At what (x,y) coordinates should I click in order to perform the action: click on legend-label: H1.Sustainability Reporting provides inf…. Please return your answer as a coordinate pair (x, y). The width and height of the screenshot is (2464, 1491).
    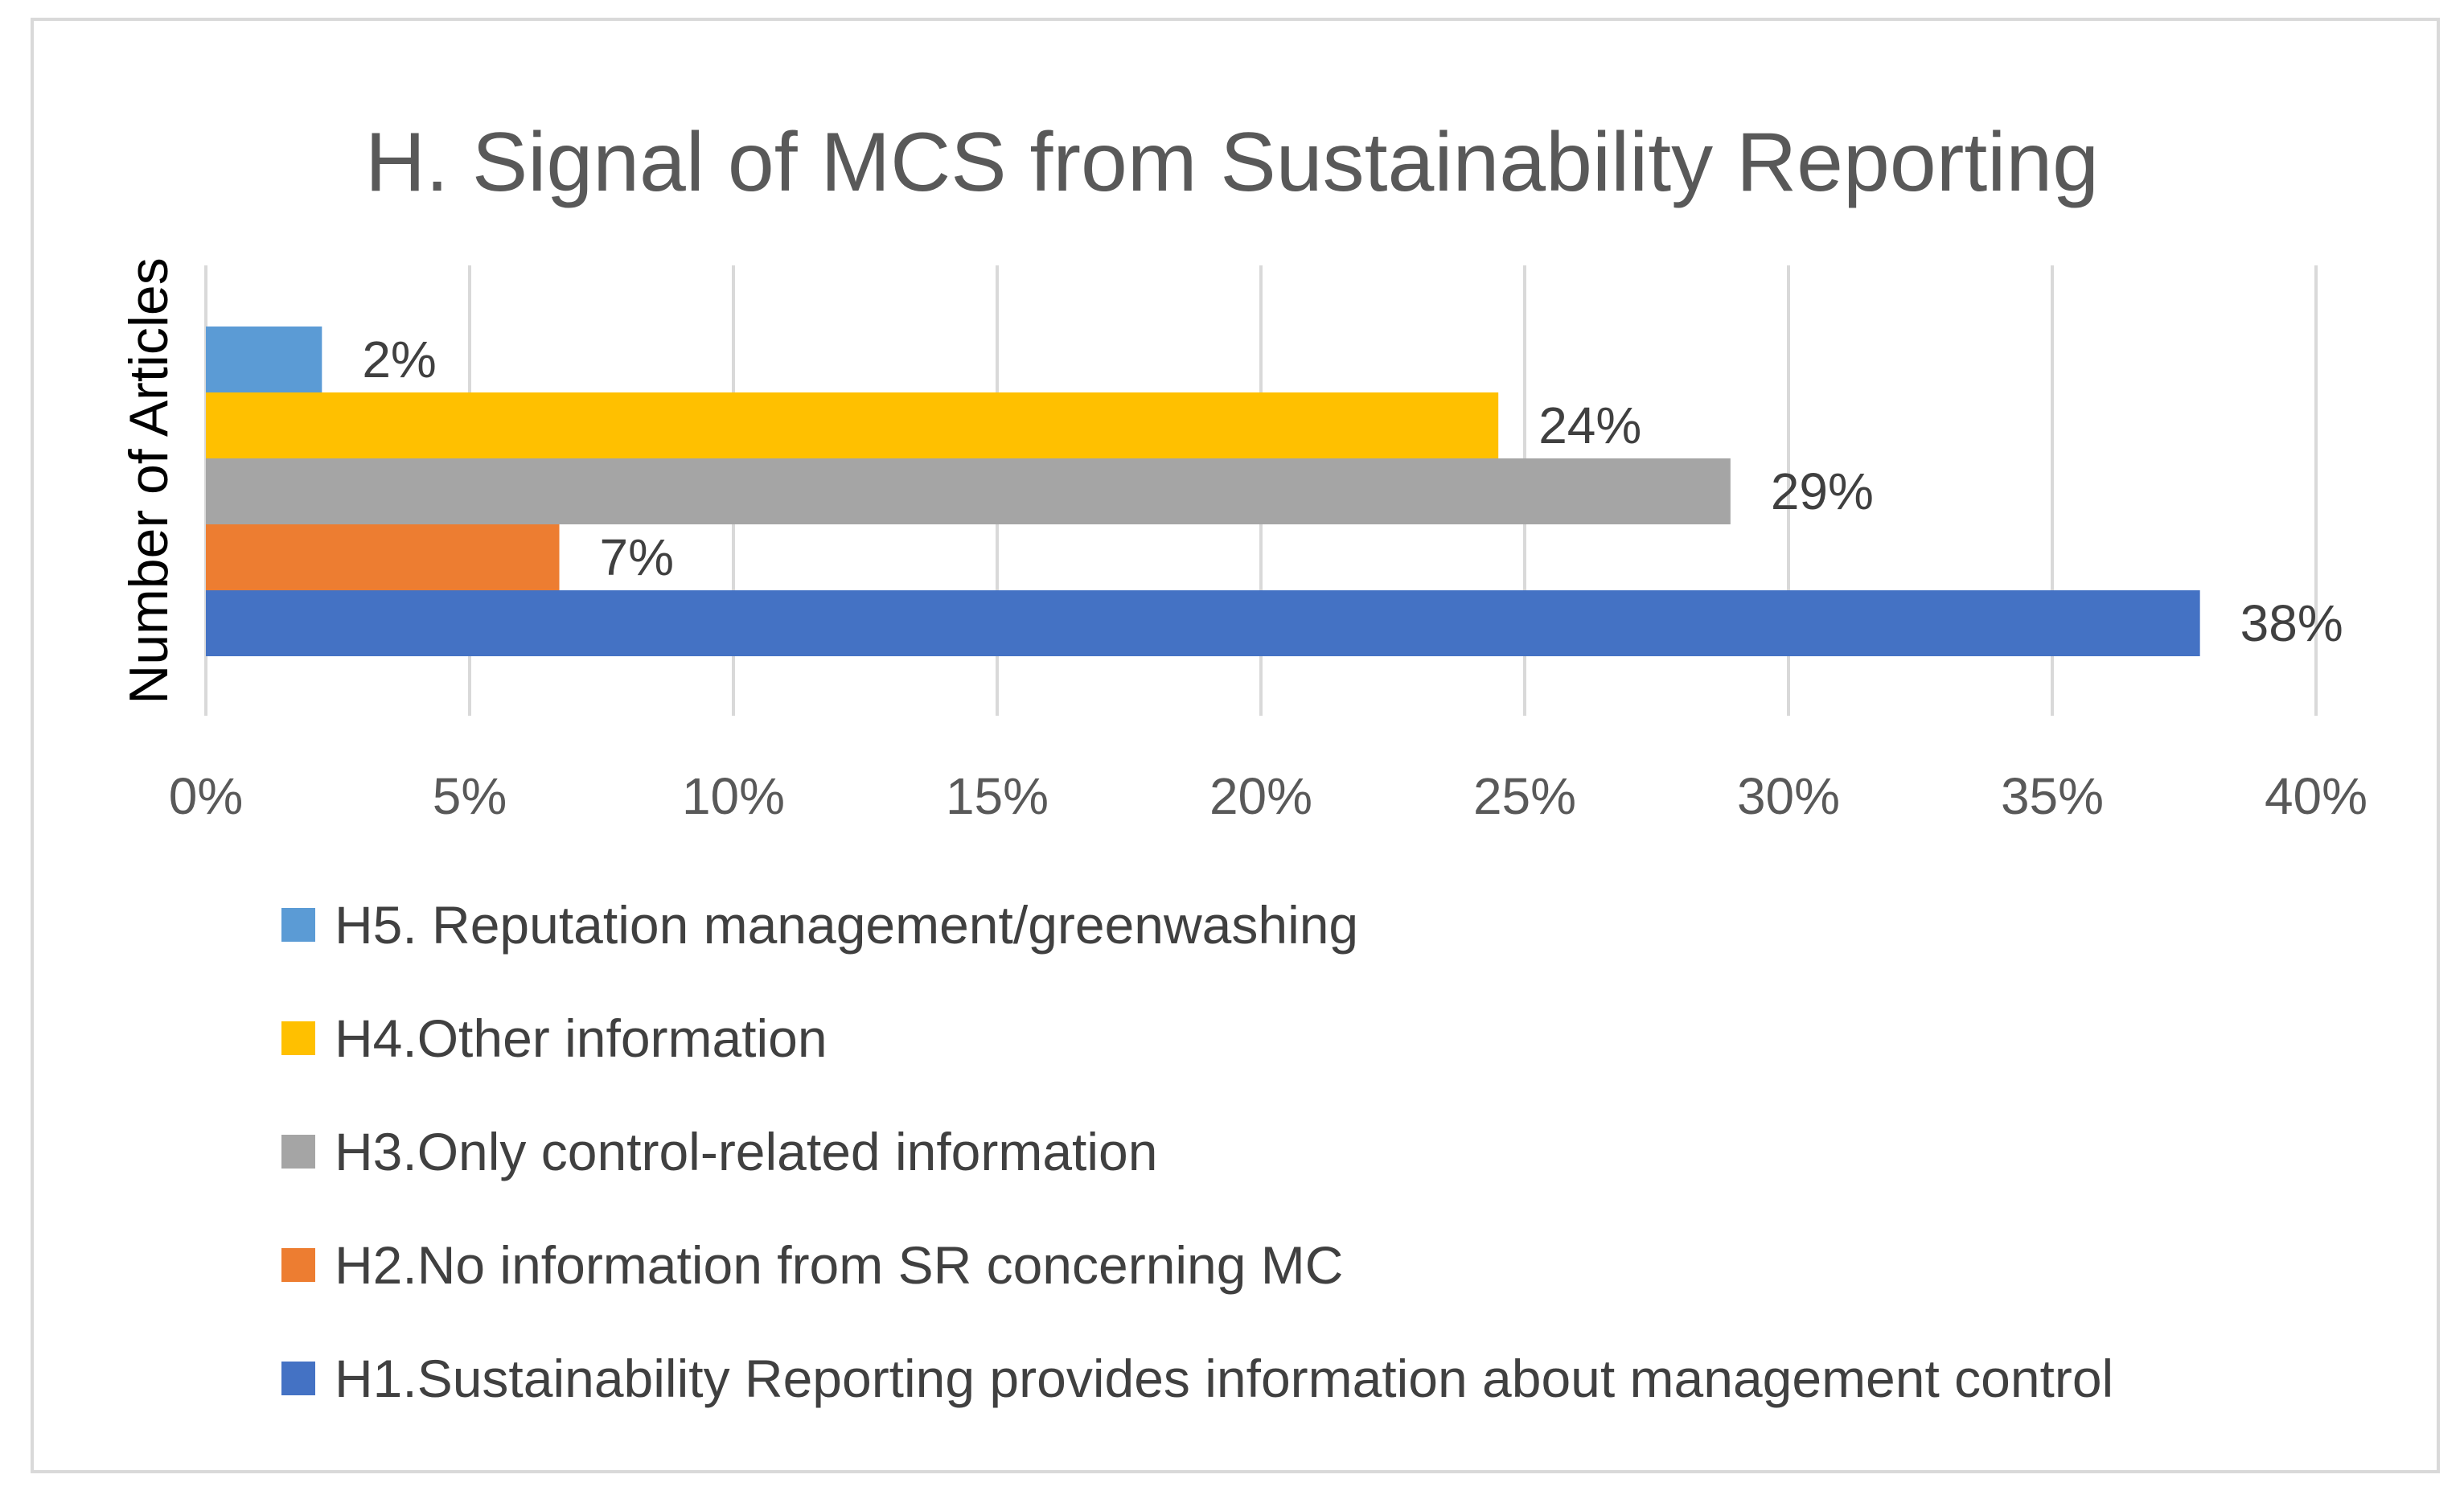
    Looking at the image, I should click on (1224, 1378).